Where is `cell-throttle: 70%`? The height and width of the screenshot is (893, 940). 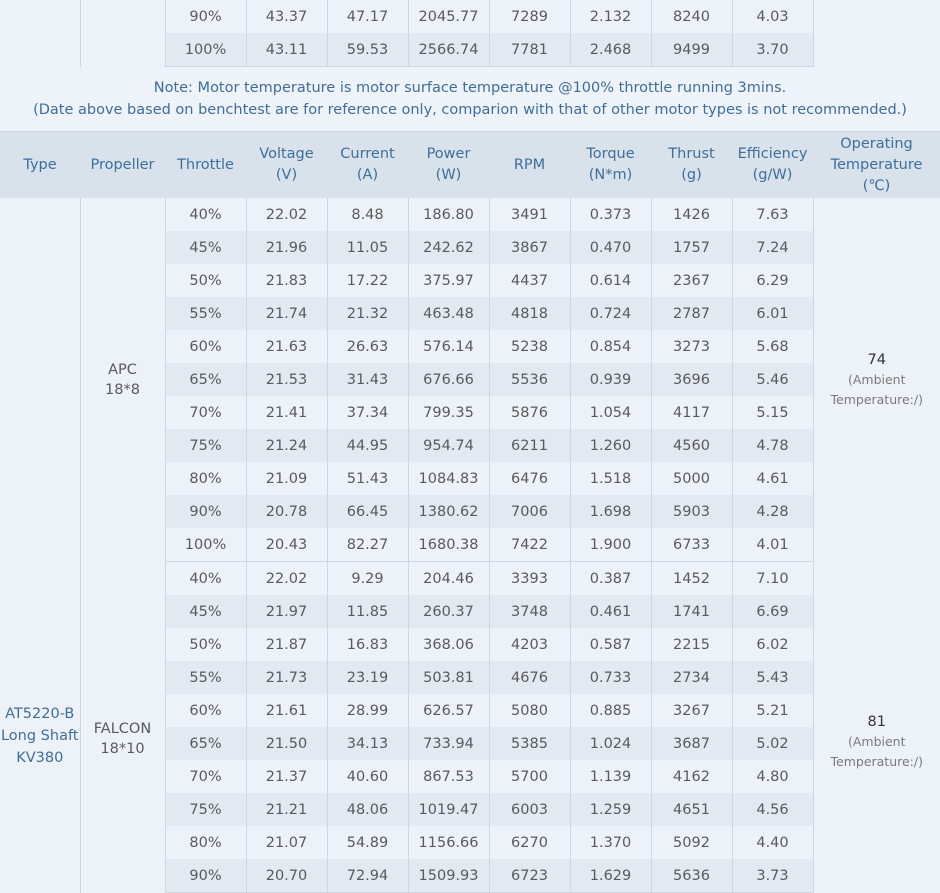
cell-throttle: 70% is located at coordinates (205, 412).